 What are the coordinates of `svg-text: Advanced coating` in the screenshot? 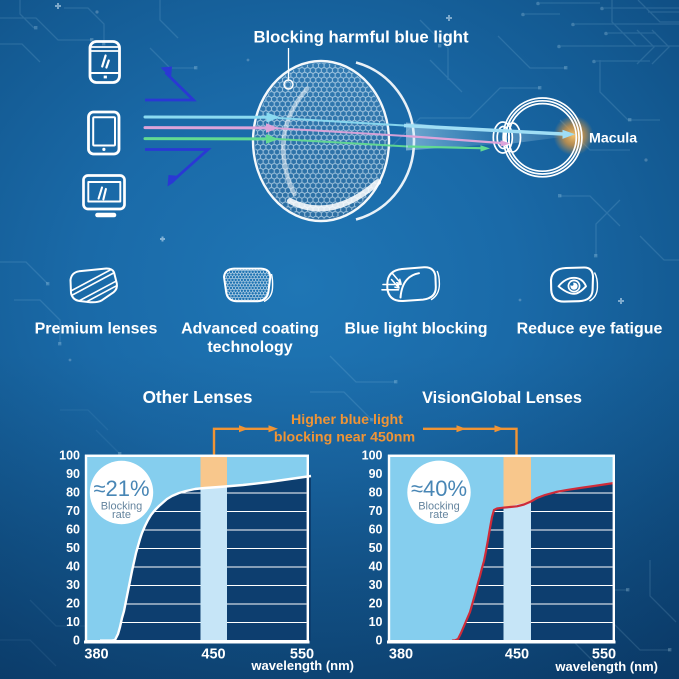 It's located at (250, 329).